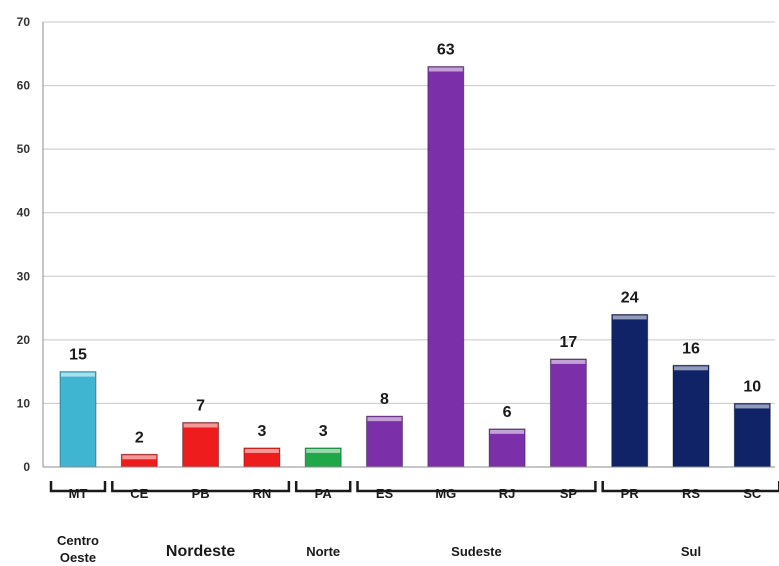 This screenshot has height=566, width=779. I want to click on x-axis: MT CE PB RN PA ES MG RJ SP PR RS SC, so click(409, 483).